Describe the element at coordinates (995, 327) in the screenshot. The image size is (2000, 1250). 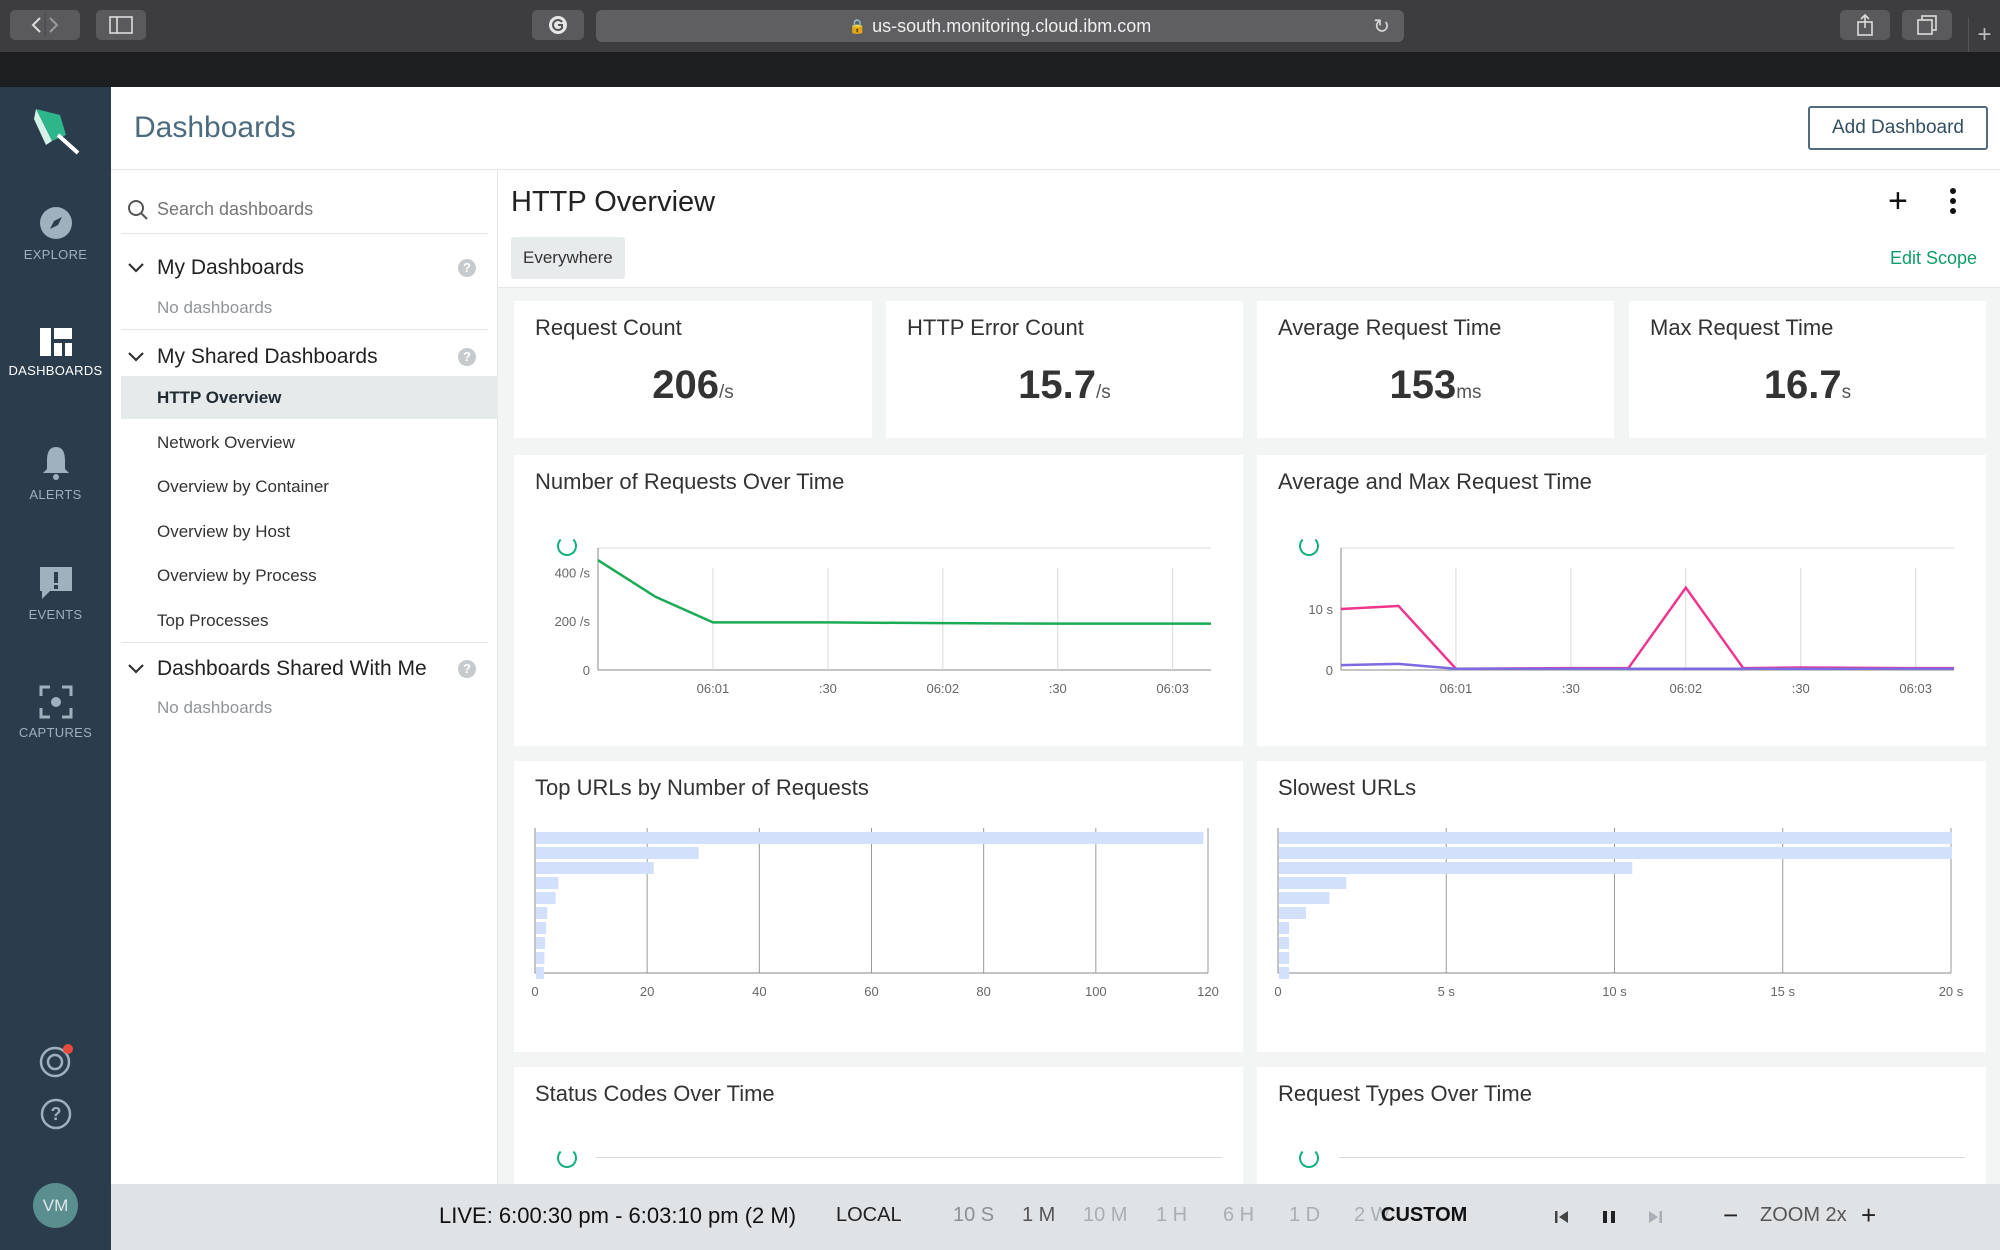
I see `panel-title: HTTP Error Count` at that location.